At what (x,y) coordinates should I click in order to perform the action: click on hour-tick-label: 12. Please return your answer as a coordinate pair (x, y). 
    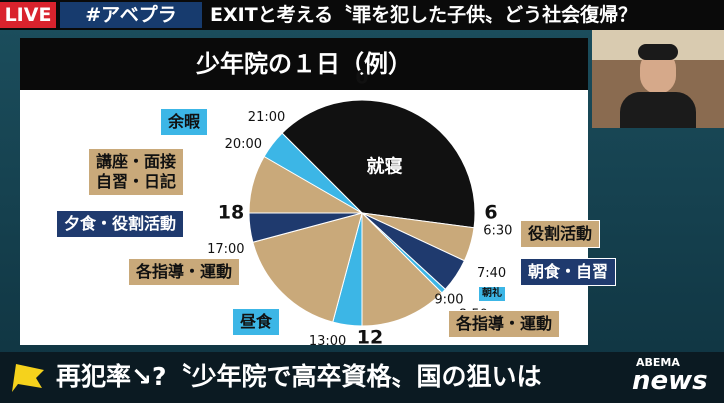
    Looking at the image, I should click on (370, 338).